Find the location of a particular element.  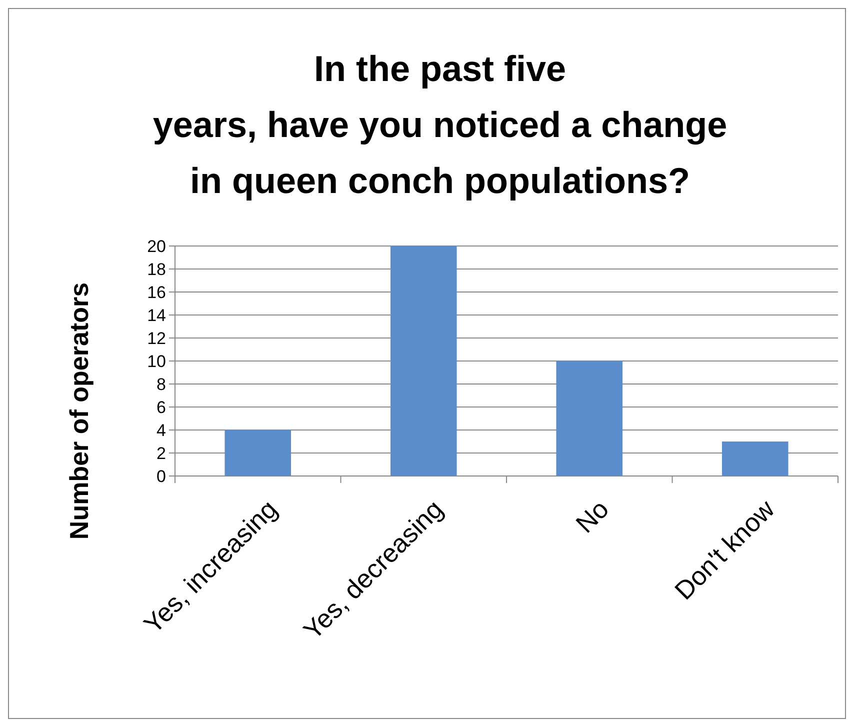

y-tick-label: 12 is located at coordinates (156, 338).